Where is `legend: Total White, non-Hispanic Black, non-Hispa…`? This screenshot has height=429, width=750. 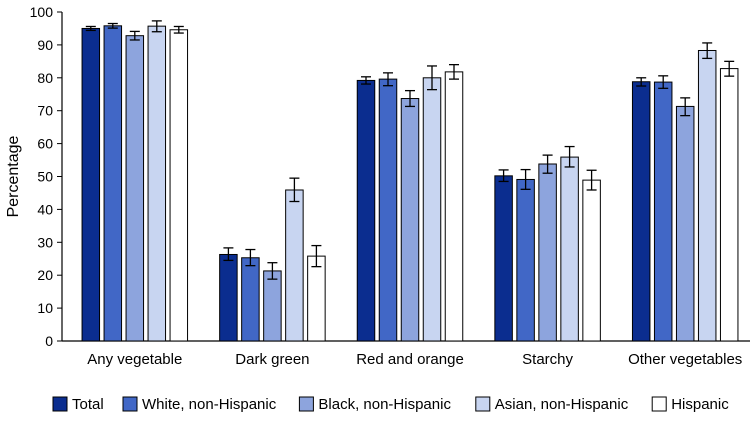
legend: Total White, non-Hispanic Black, non-Hispa… is located at coordinates (390, 404).